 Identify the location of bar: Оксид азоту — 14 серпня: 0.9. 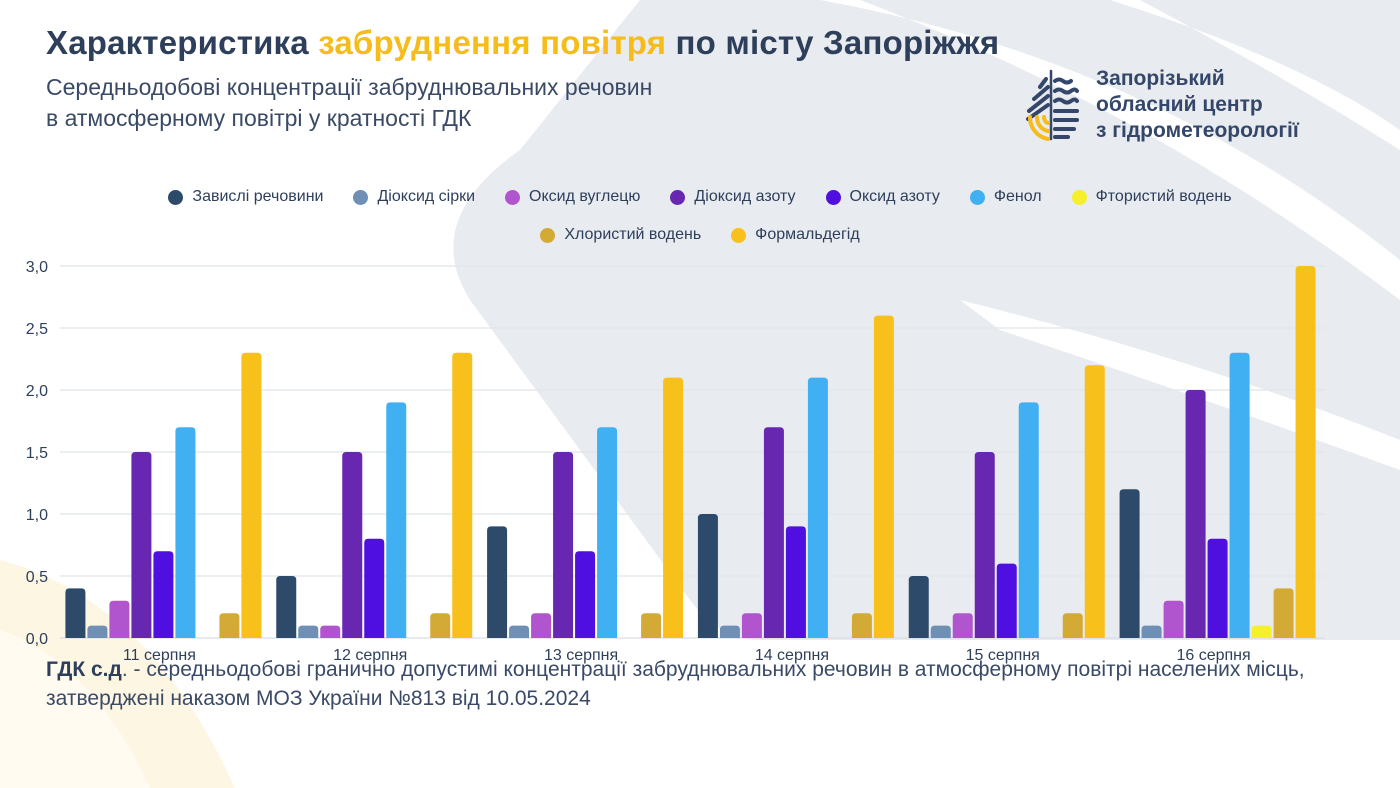
(795, 582).